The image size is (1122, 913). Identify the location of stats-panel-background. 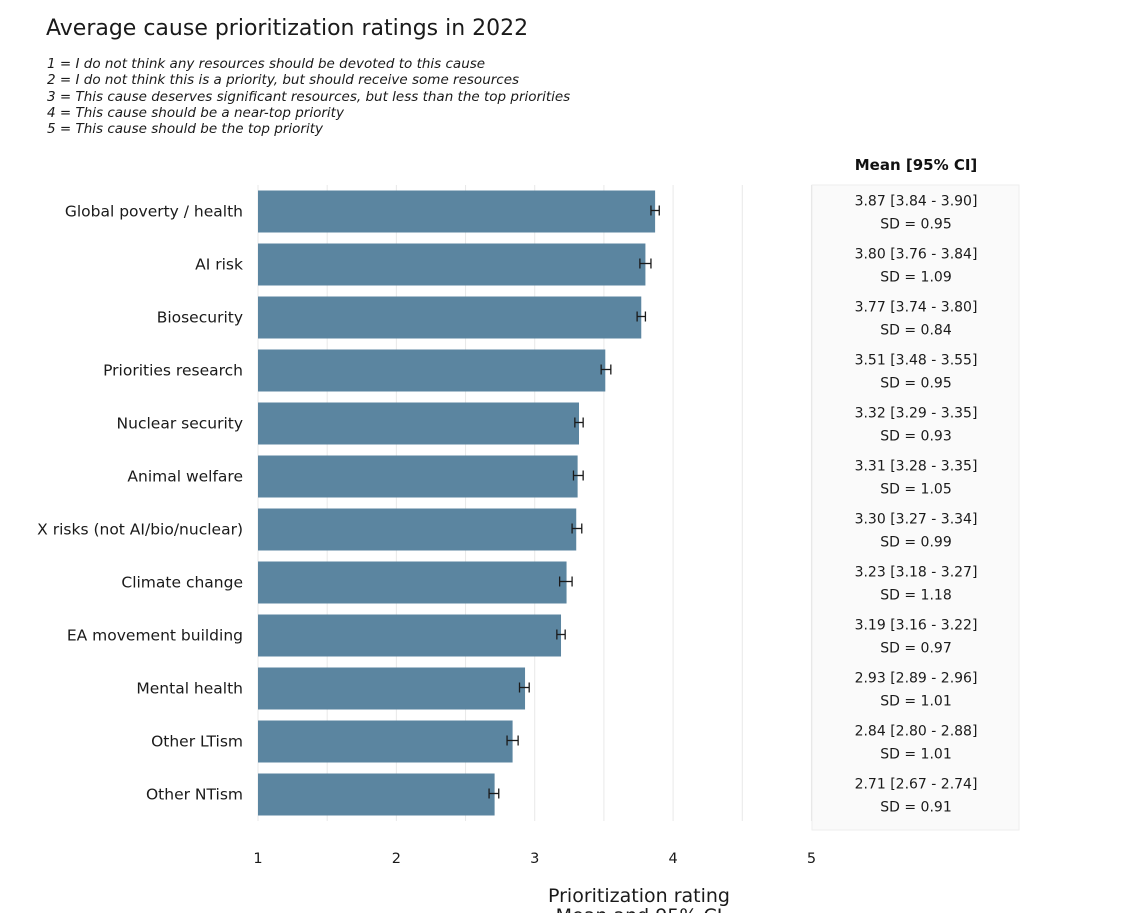
(915, 507).